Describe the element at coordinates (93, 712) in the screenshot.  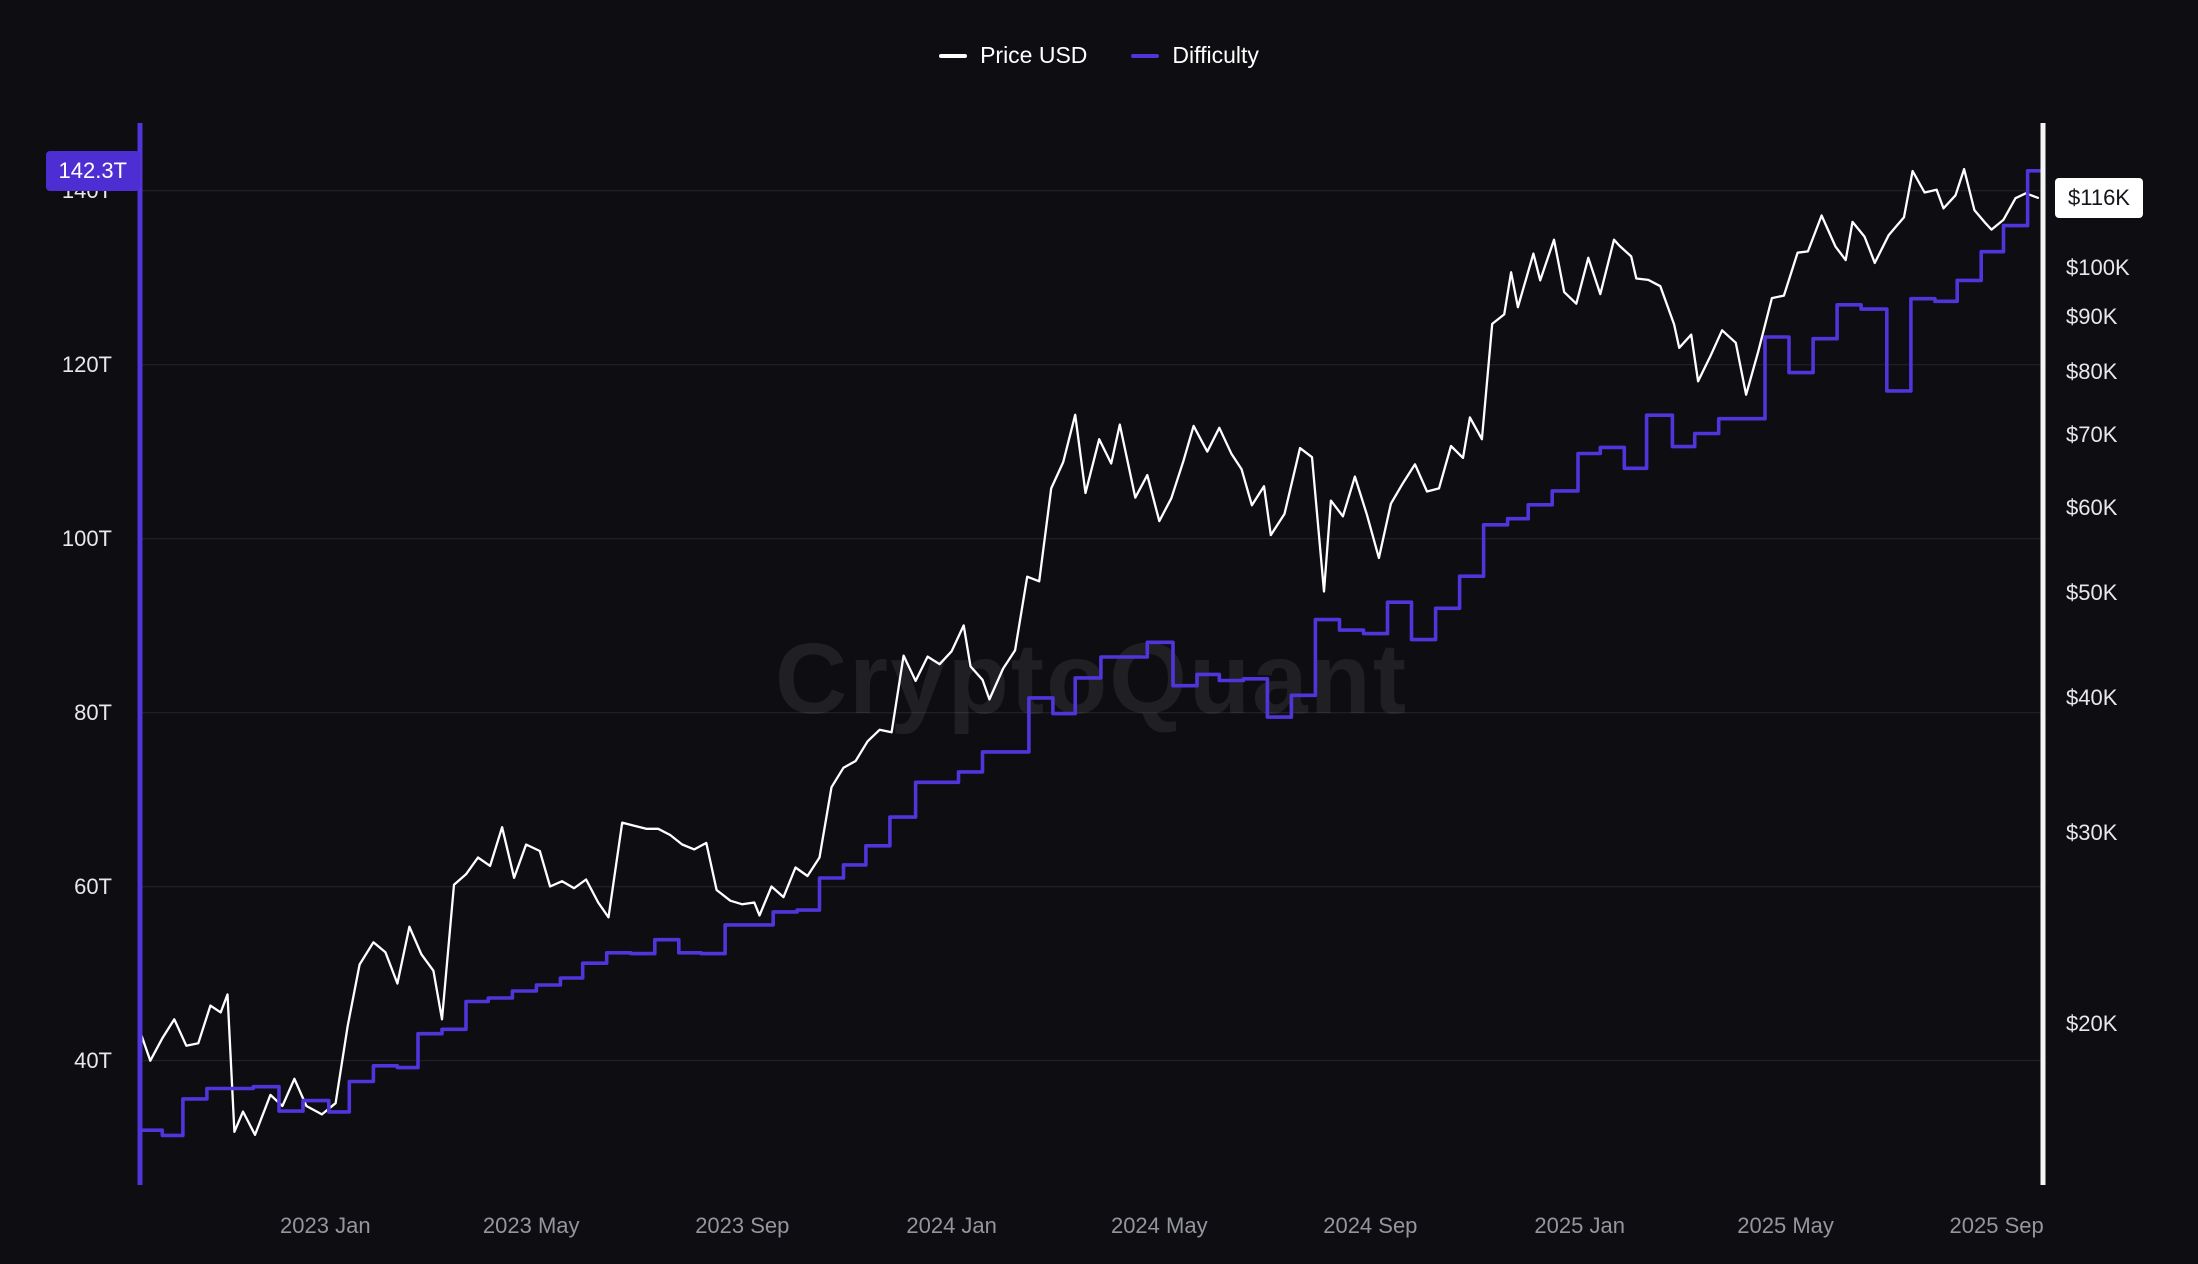
I see `left-axis-tick: 80T` at that location.